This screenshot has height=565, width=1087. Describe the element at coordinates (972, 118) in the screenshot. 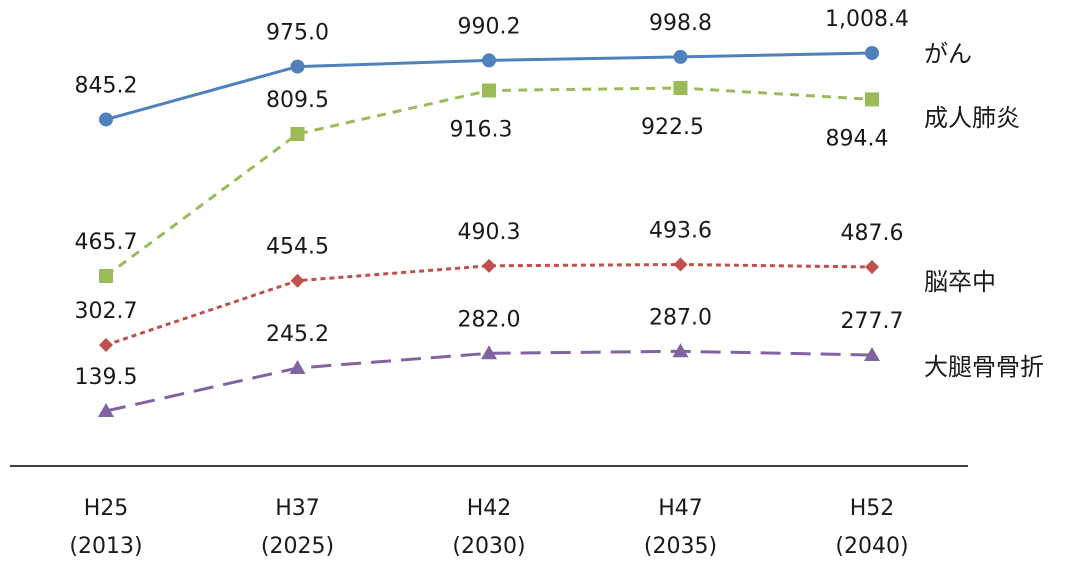

I see `series-label-2: 成人肺炎` at that location.